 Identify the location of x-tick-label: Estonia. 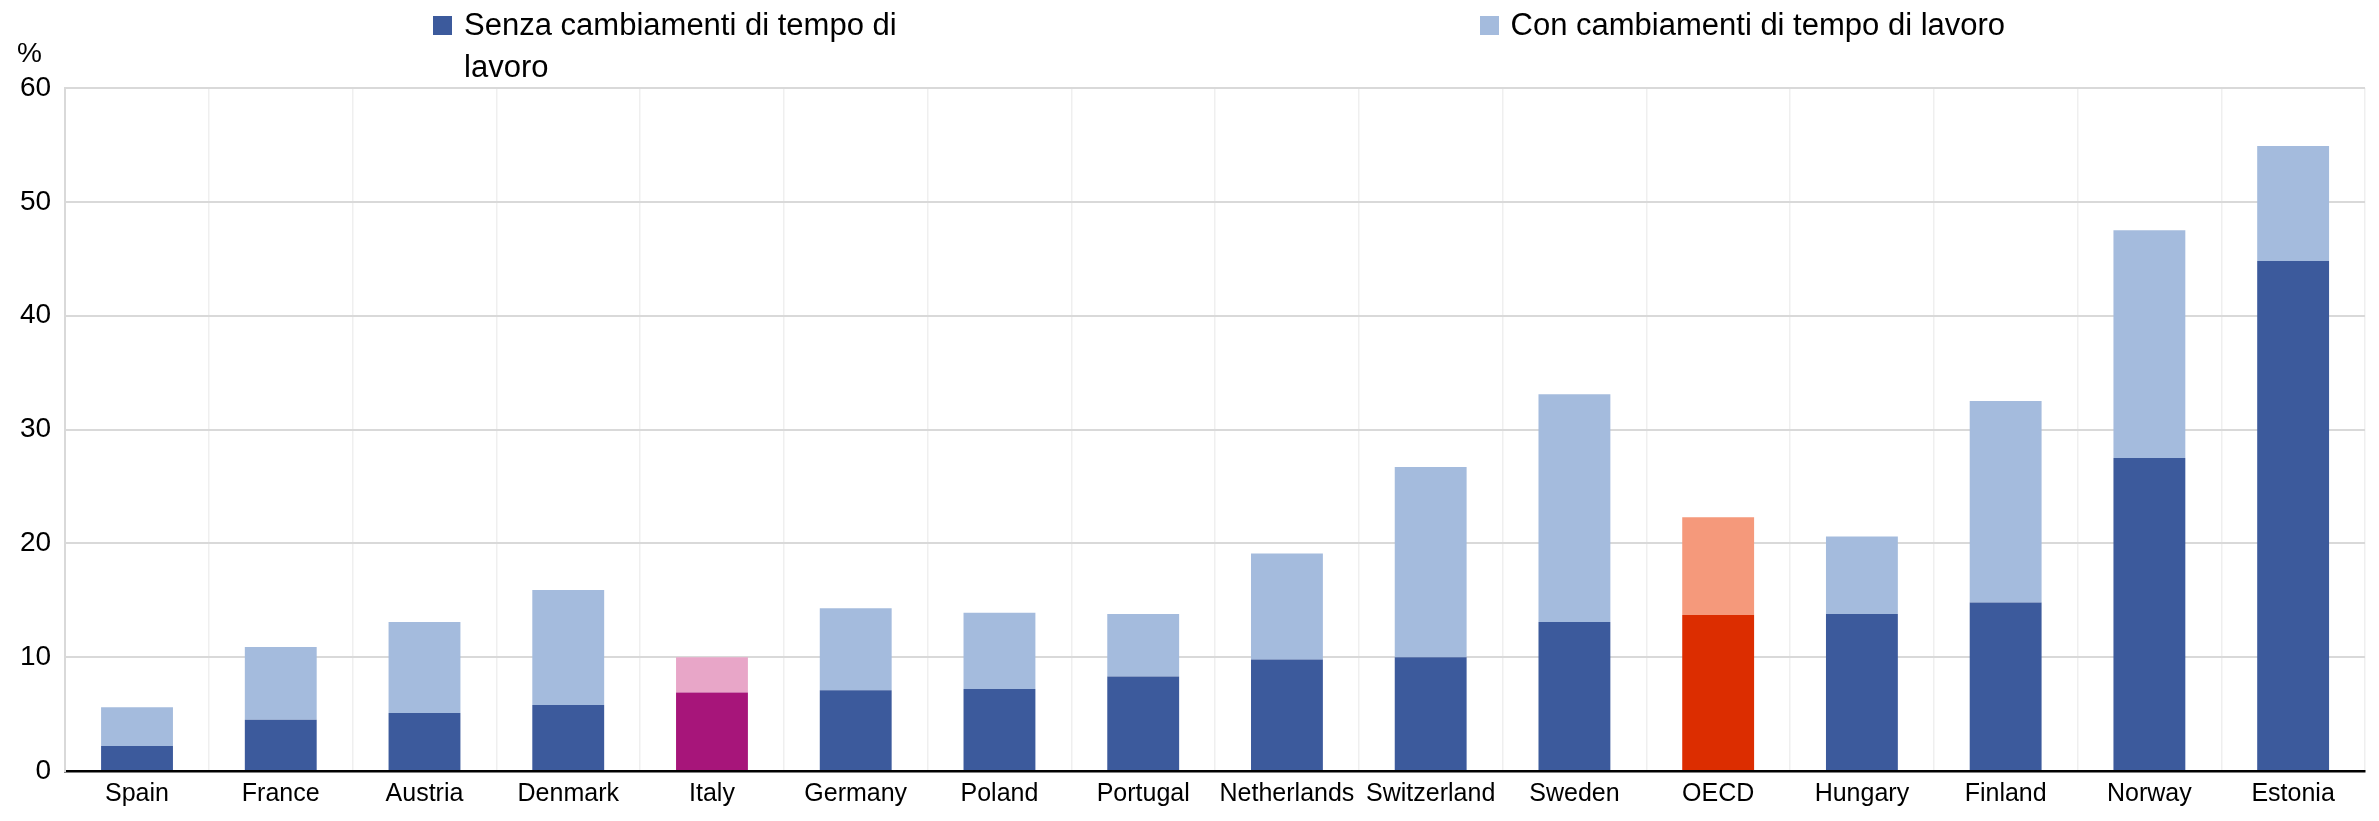
(2293, 791).